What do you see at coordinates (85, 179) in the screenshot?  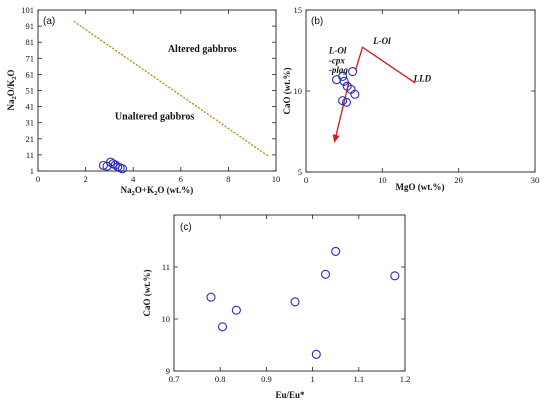 I see `panel-a-xtick-label: 2` at bounding box center [85, 179].